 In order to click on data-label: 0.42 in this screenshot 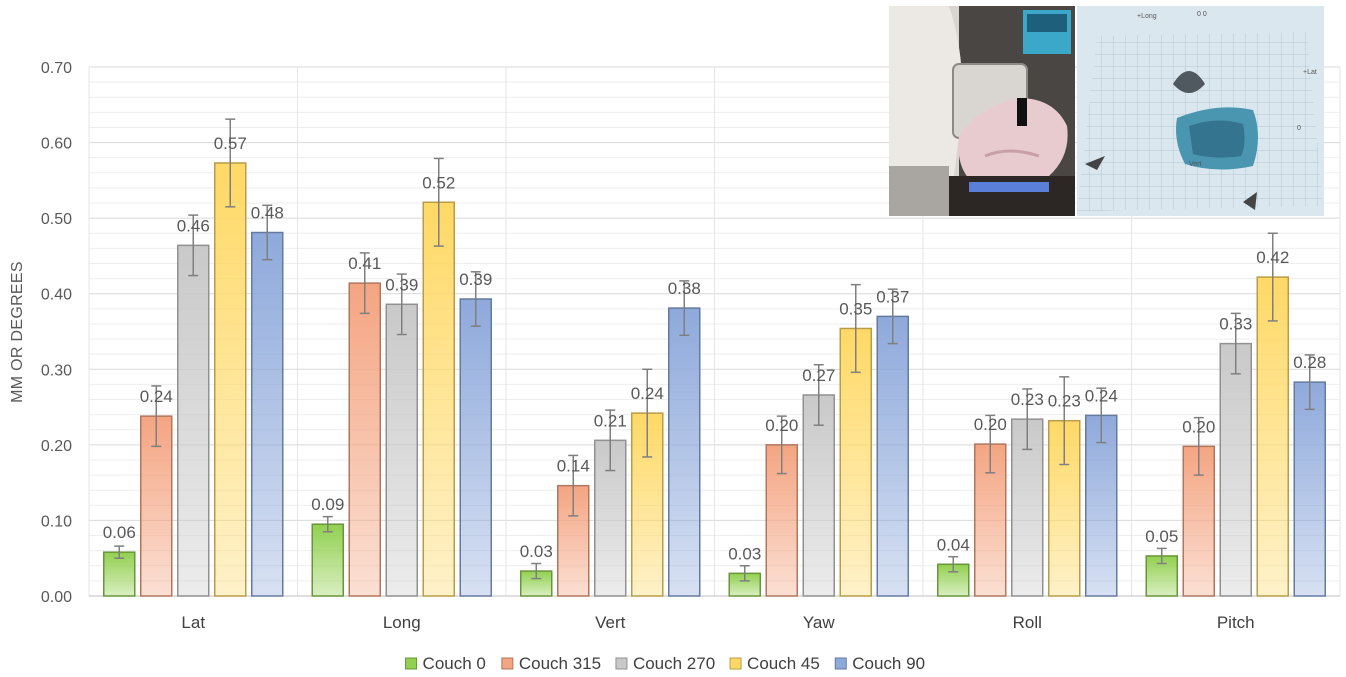, I will do `click(1272, 257)`.